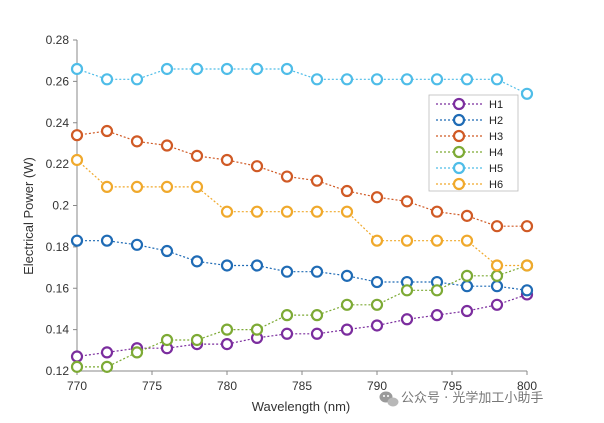  I want to click on y-tick-label: 0.16, so click(58, 288).